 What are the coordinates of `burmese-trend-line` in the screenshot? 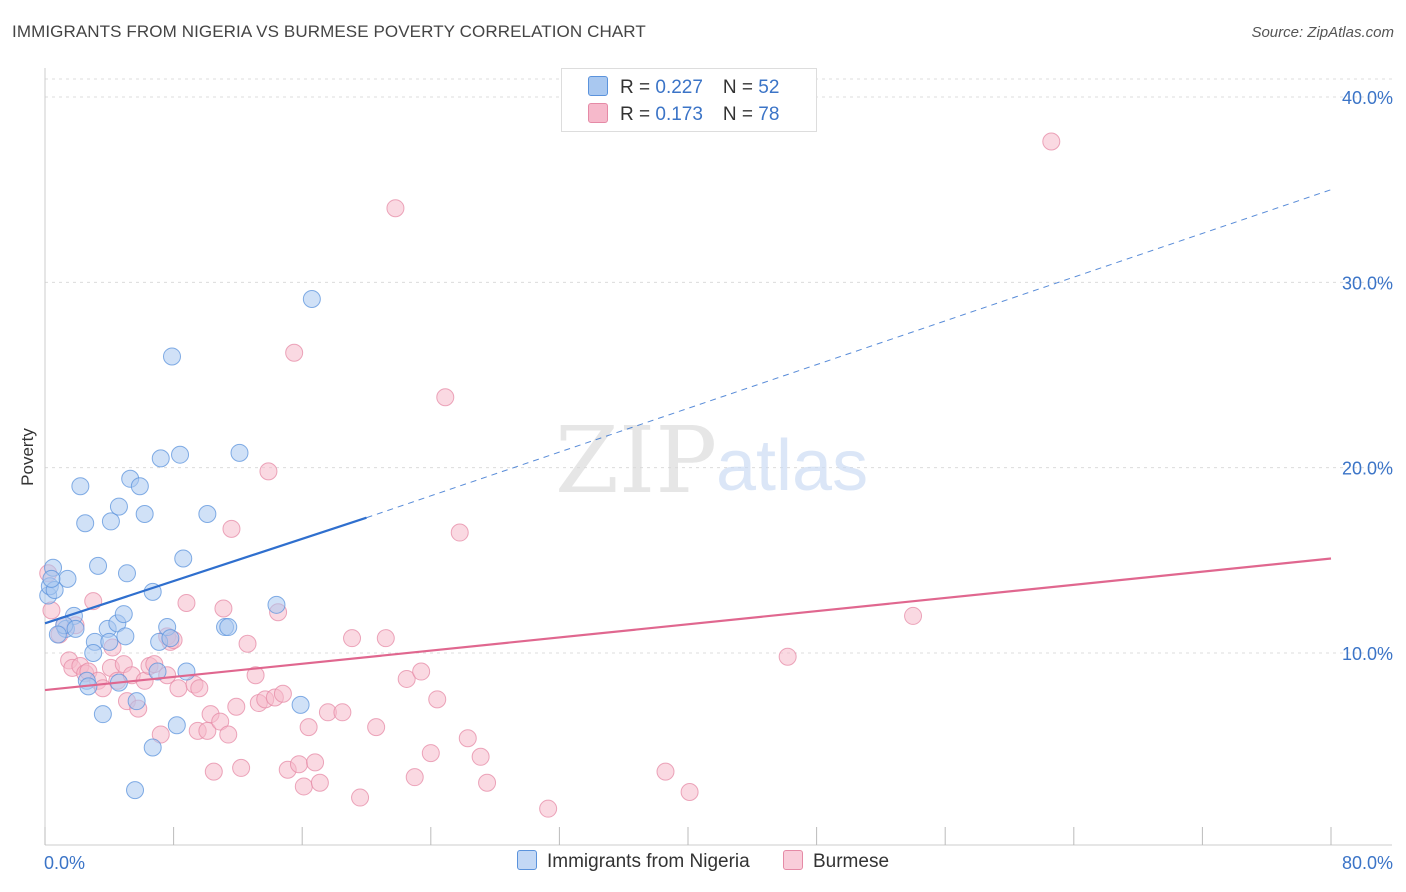 It's located at (688, 624).